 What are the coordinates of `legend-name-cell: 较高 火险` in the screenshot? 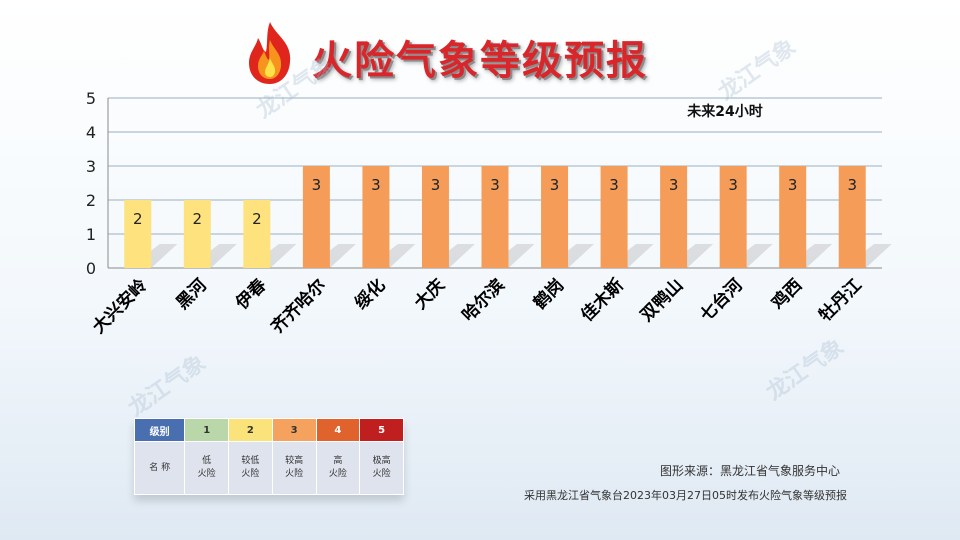 It's located at (294, 468).